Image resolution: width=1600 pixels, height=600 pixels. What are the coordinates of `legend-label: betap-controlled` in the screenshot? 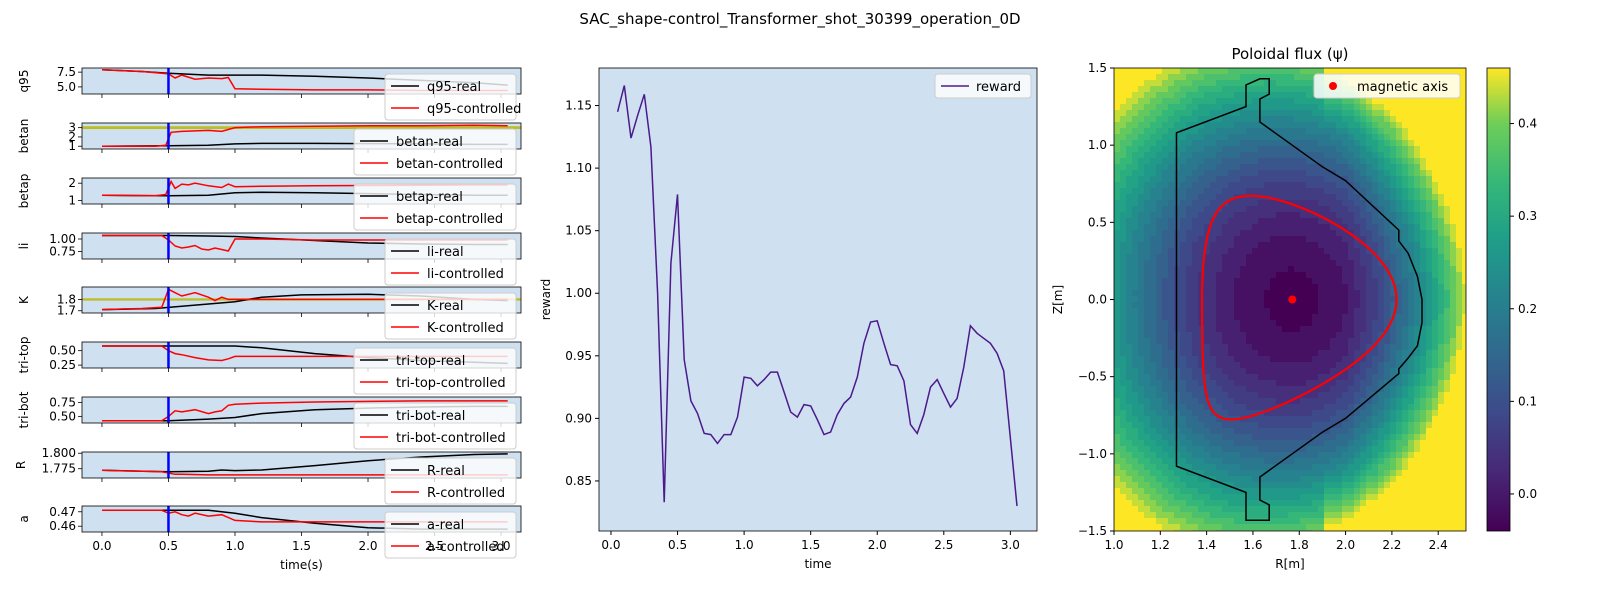 It's located at (449, 219).